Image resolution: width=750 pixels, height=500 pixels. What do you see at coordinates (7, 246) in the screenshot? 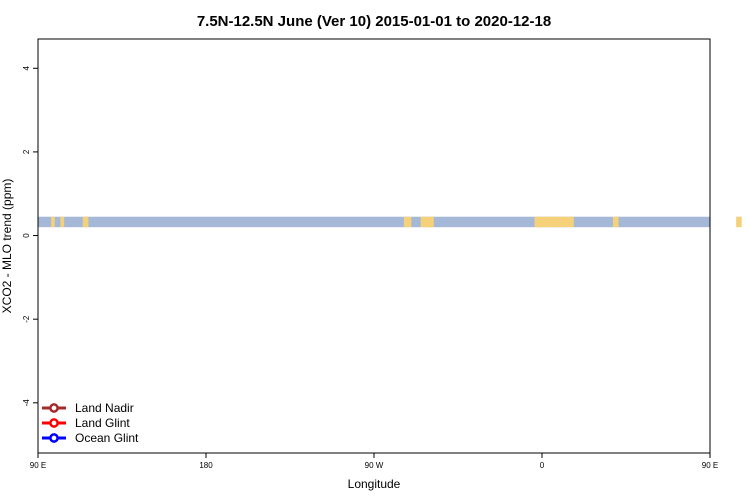
I see `y-axis-label: XCO2 - MLO trend (ppm)` at bounding box center [7, 246].